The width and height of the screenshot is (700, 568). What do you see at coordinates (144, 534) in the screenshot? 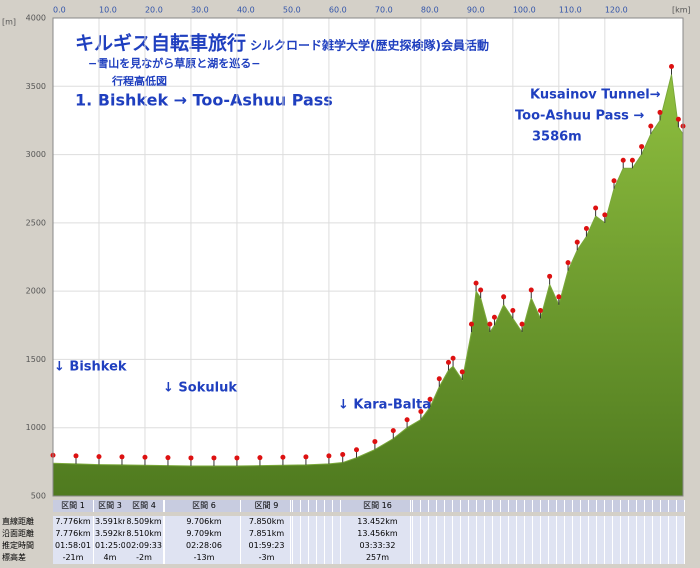
I see `cell: 8.510km` at bounding box center [144, 534].